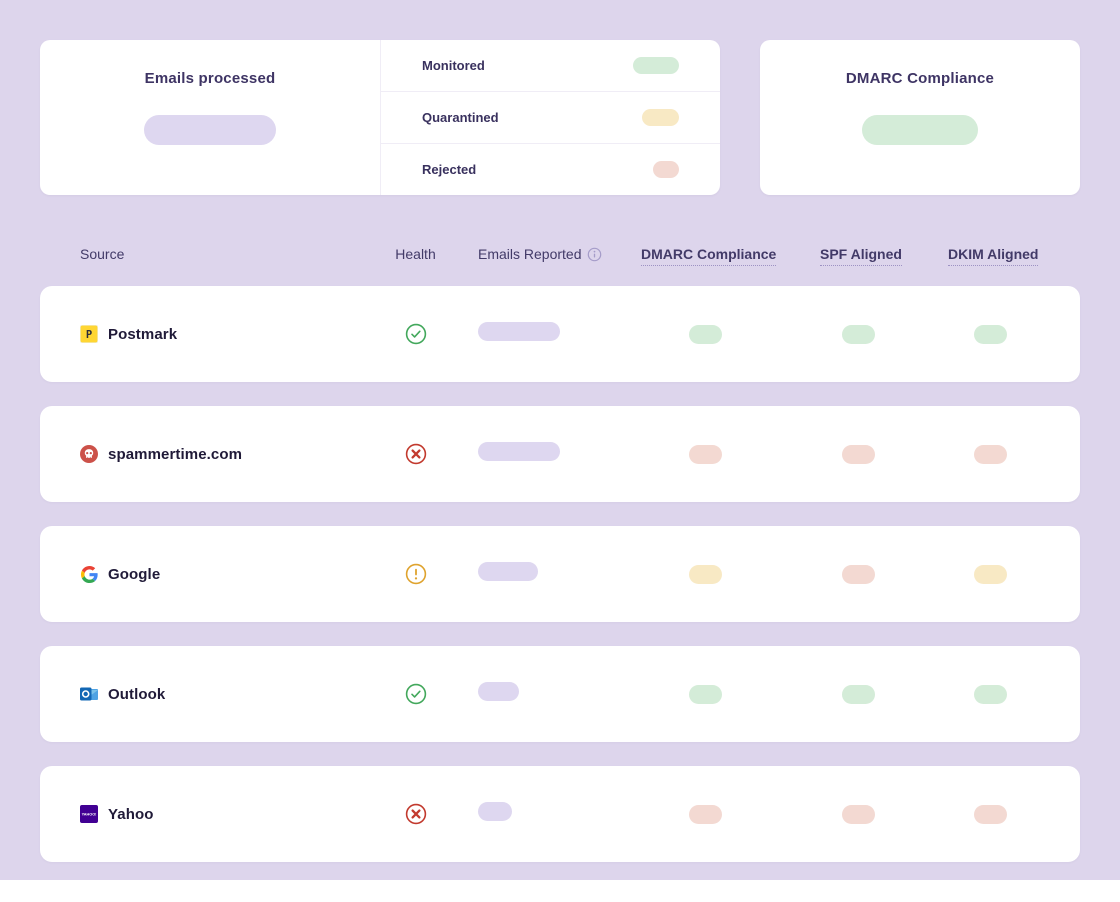 This screenshot has width=1120, height=902. I want to click on emails-processed-value-pill, so click(210, 130).